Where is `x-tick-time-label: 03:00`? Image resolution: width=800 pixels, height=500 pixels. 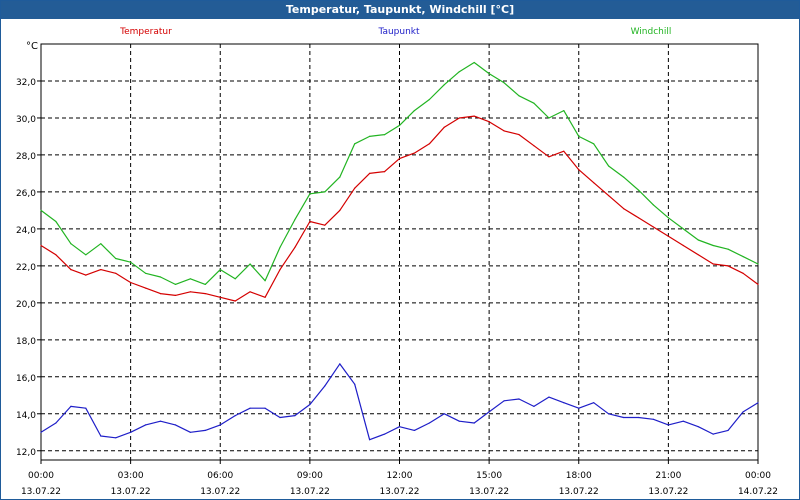
x-tick-time-label: 03:00 is located at coordinates (131, 476).